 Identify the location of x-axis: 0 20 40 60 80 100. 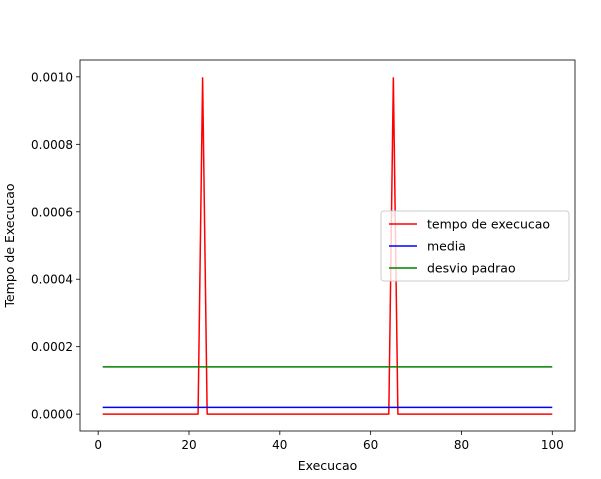
(329, 441).